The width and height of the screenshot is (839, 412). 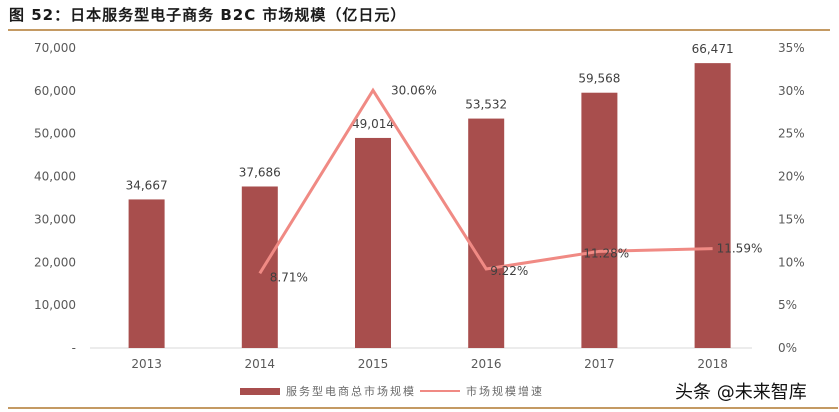 What do you see at coordinates (146, 273) in the screenshot?
I see `bar-2013` at bounding box center [146, 273].